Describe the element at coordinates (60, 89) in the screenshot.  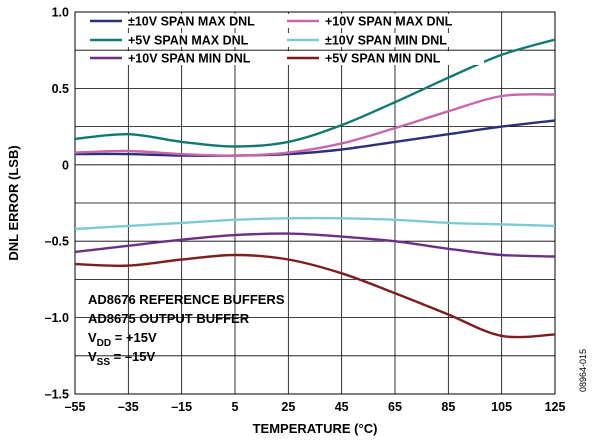
I see `y-tick-label: 0.5` at that location.